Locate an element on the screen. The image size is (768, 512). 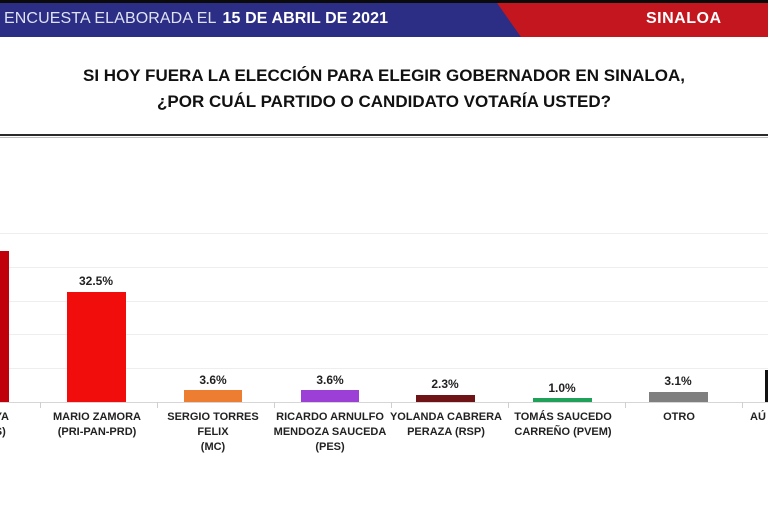
top-border-strip is located at coordinates (384, 1).